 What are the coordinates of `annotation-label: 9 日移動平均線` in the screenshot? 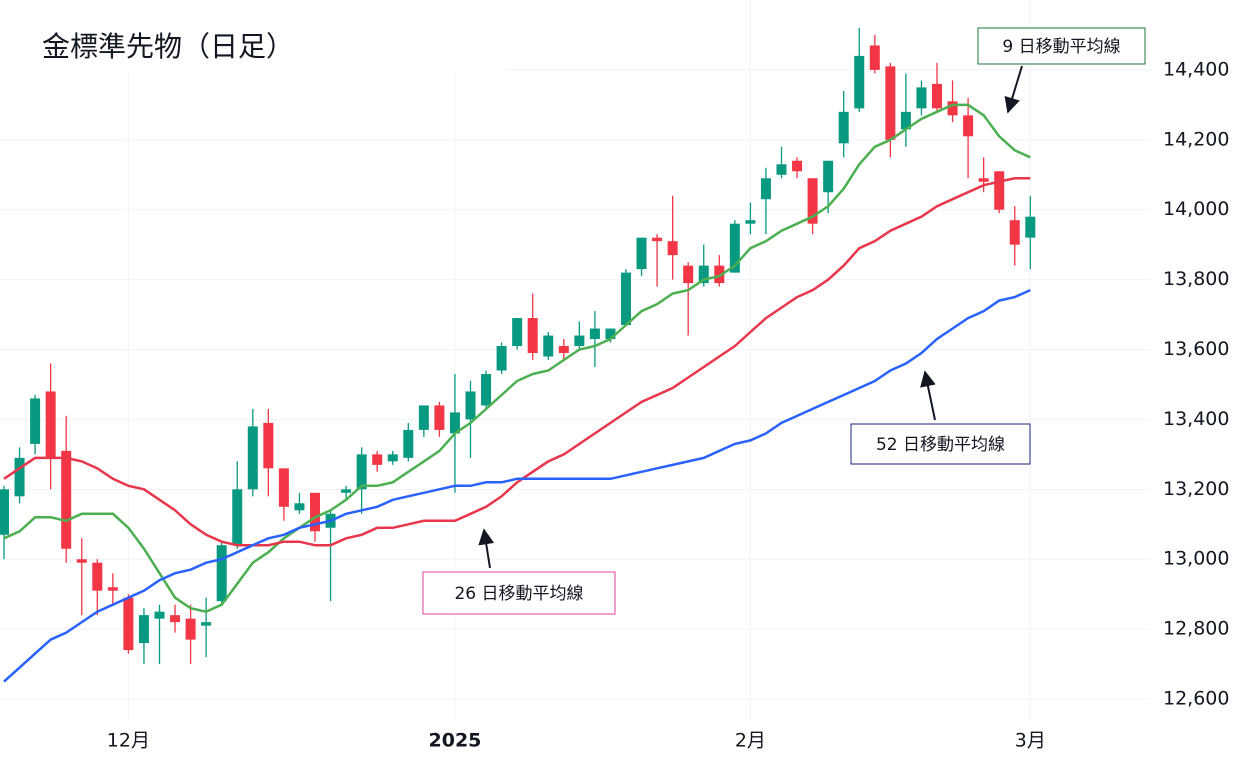 It's located at (1061, 47).